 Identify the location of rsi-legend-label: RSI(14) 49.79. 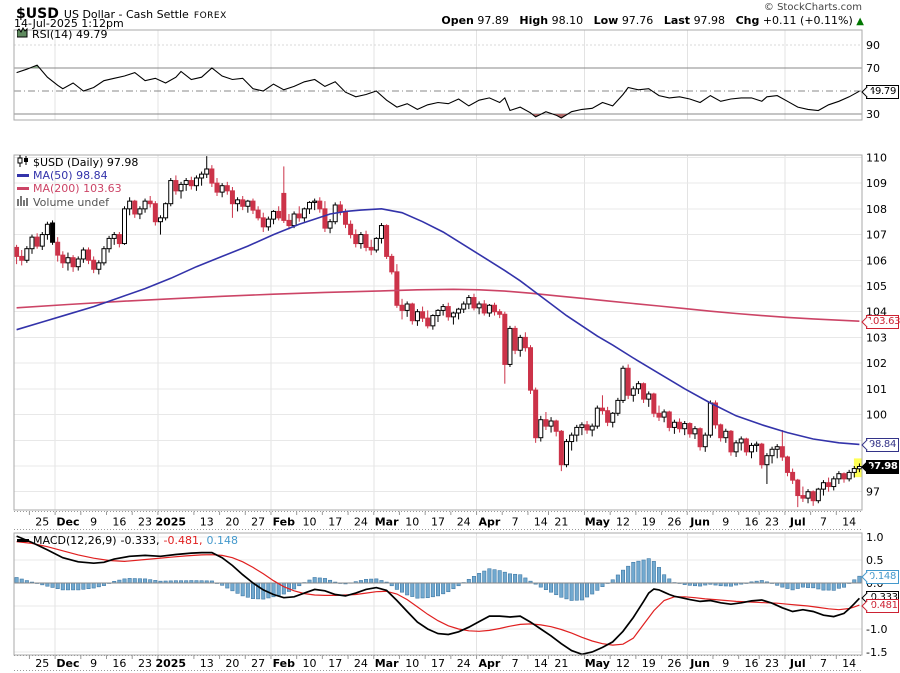
(70, 34).